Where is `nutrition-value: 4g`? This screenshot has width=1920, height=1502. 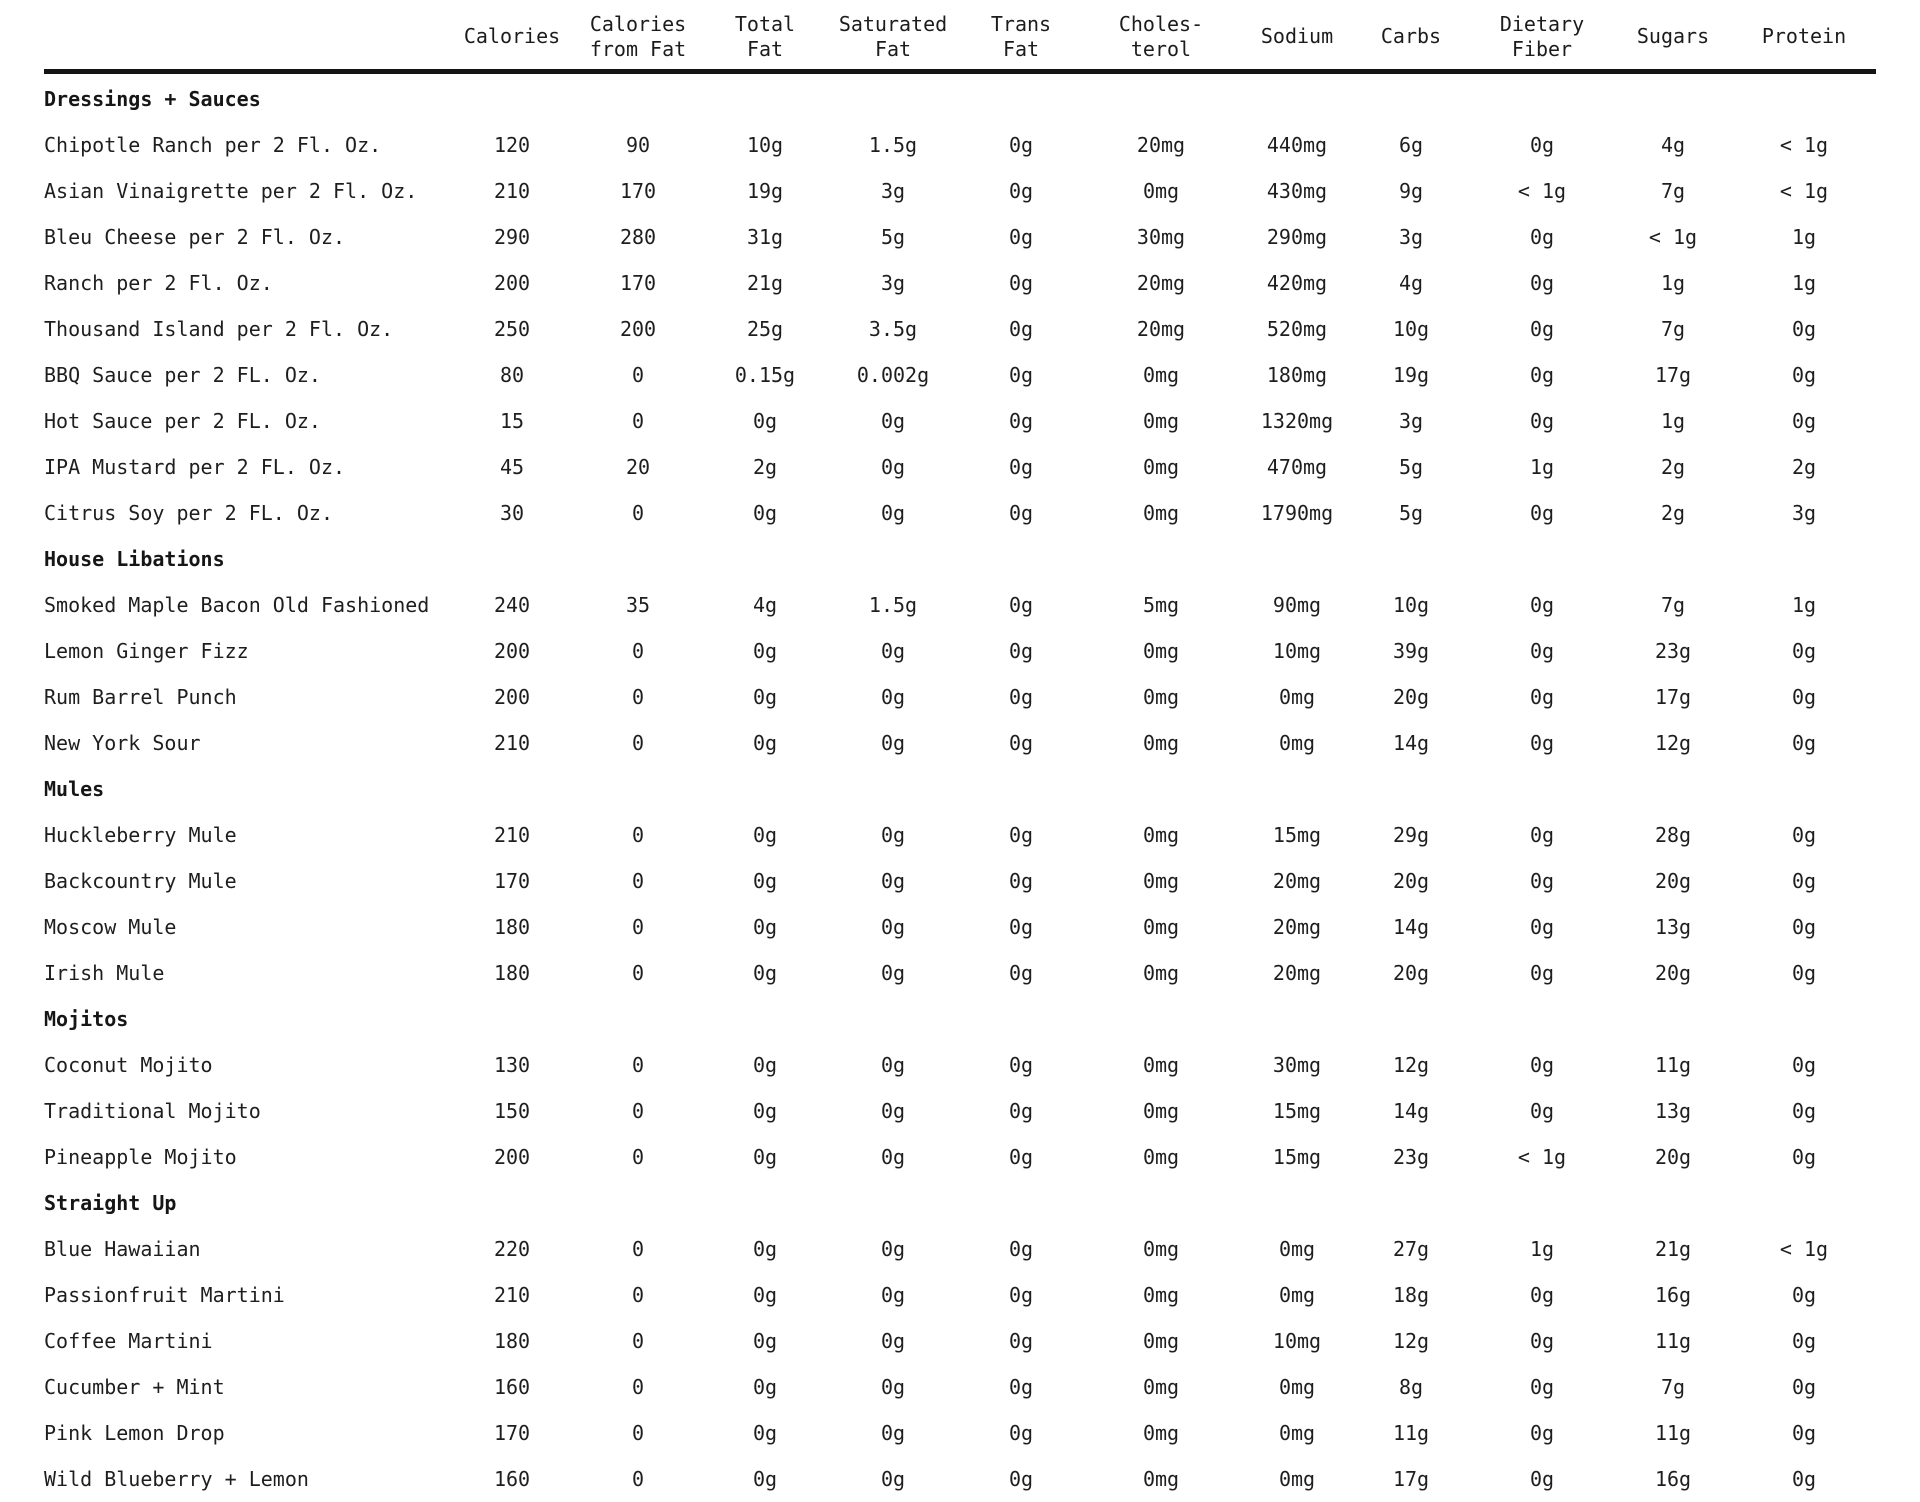 nutrition-value: 4g is located at coordinates (1673, 145).